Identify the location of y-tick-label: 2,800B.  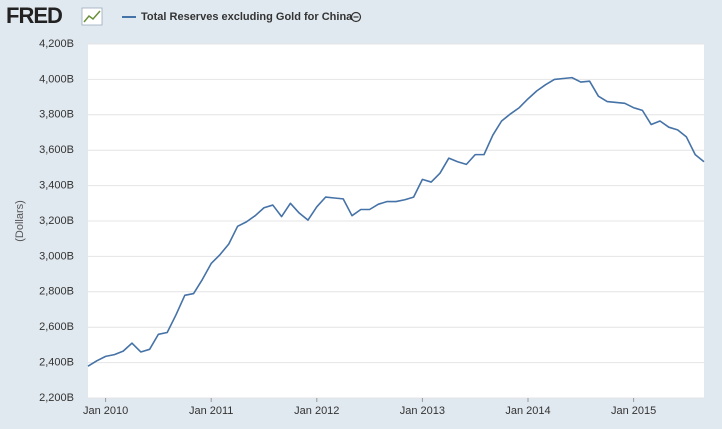
(56, 292).